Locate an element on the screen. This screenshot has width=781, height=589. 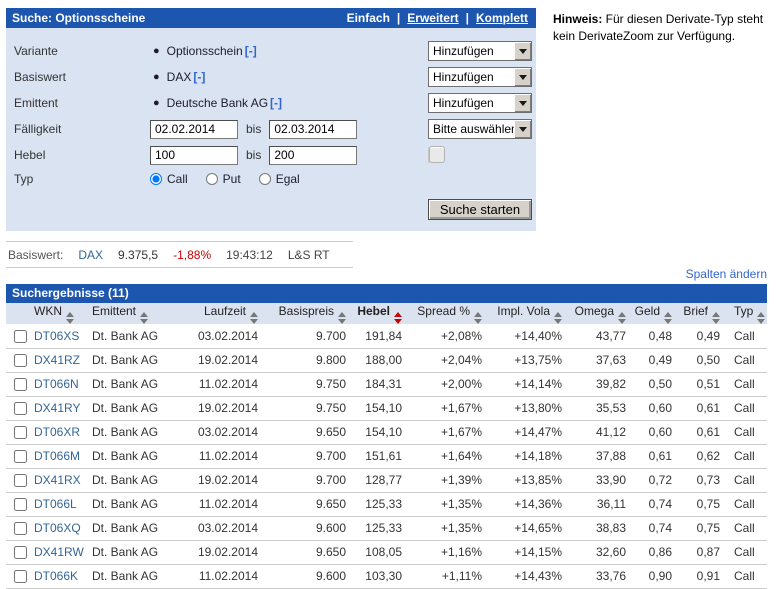
wkn-link: DT066K is located at coordinates (56, 576).